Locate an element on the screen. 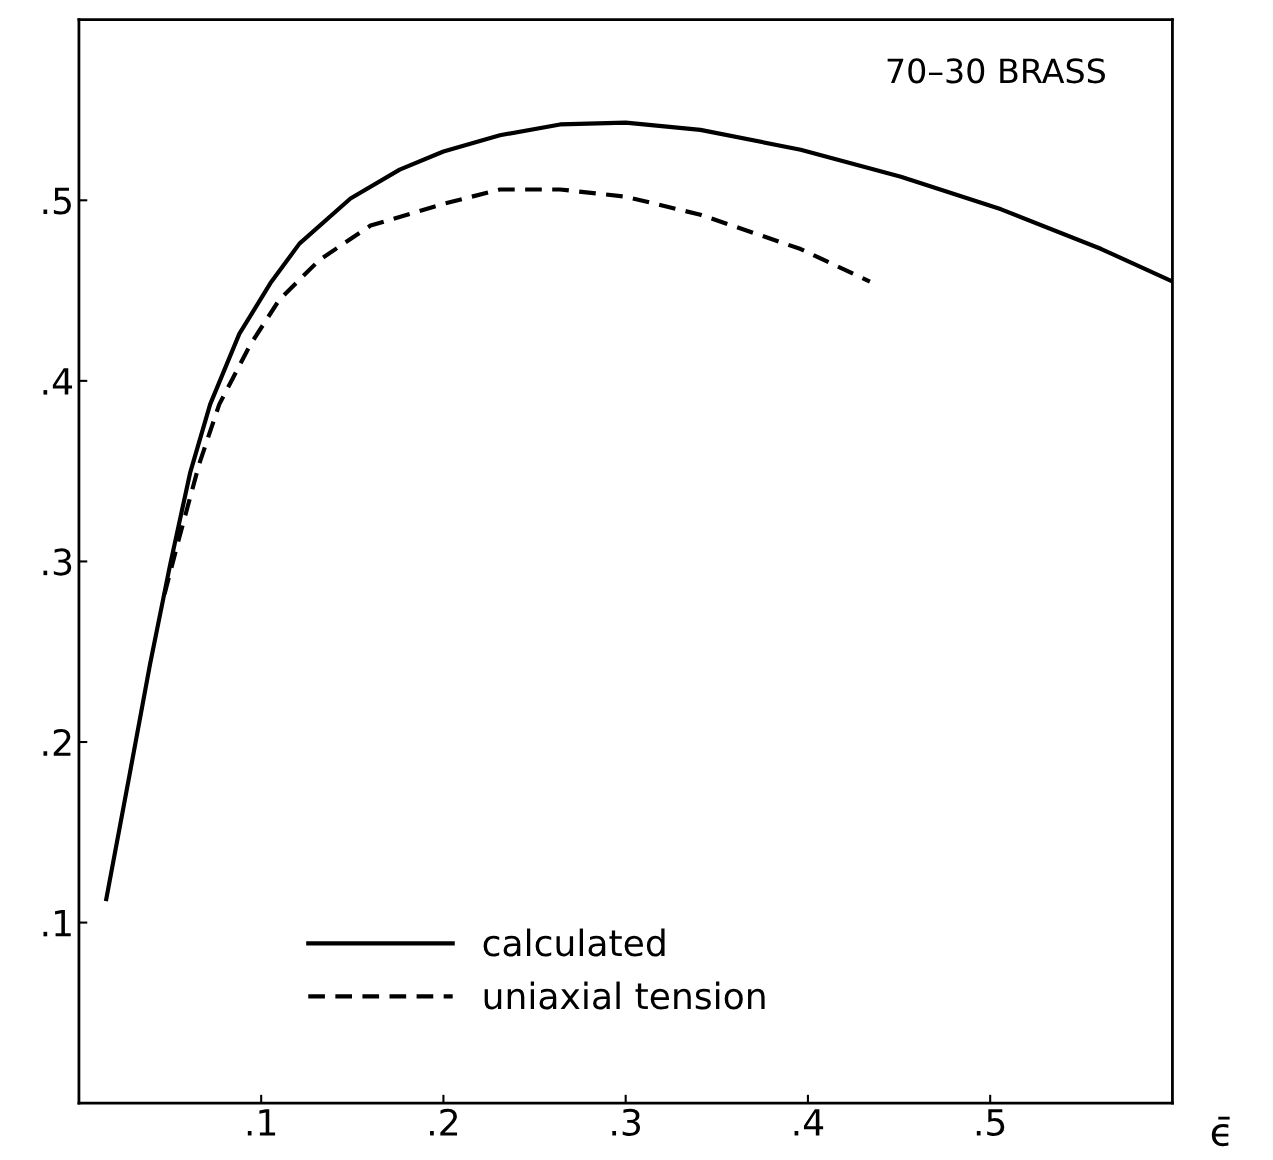 This screenshot has width=1273, height=1160. annotation: 70–30 BRASS is located at coordinates (996, 71).